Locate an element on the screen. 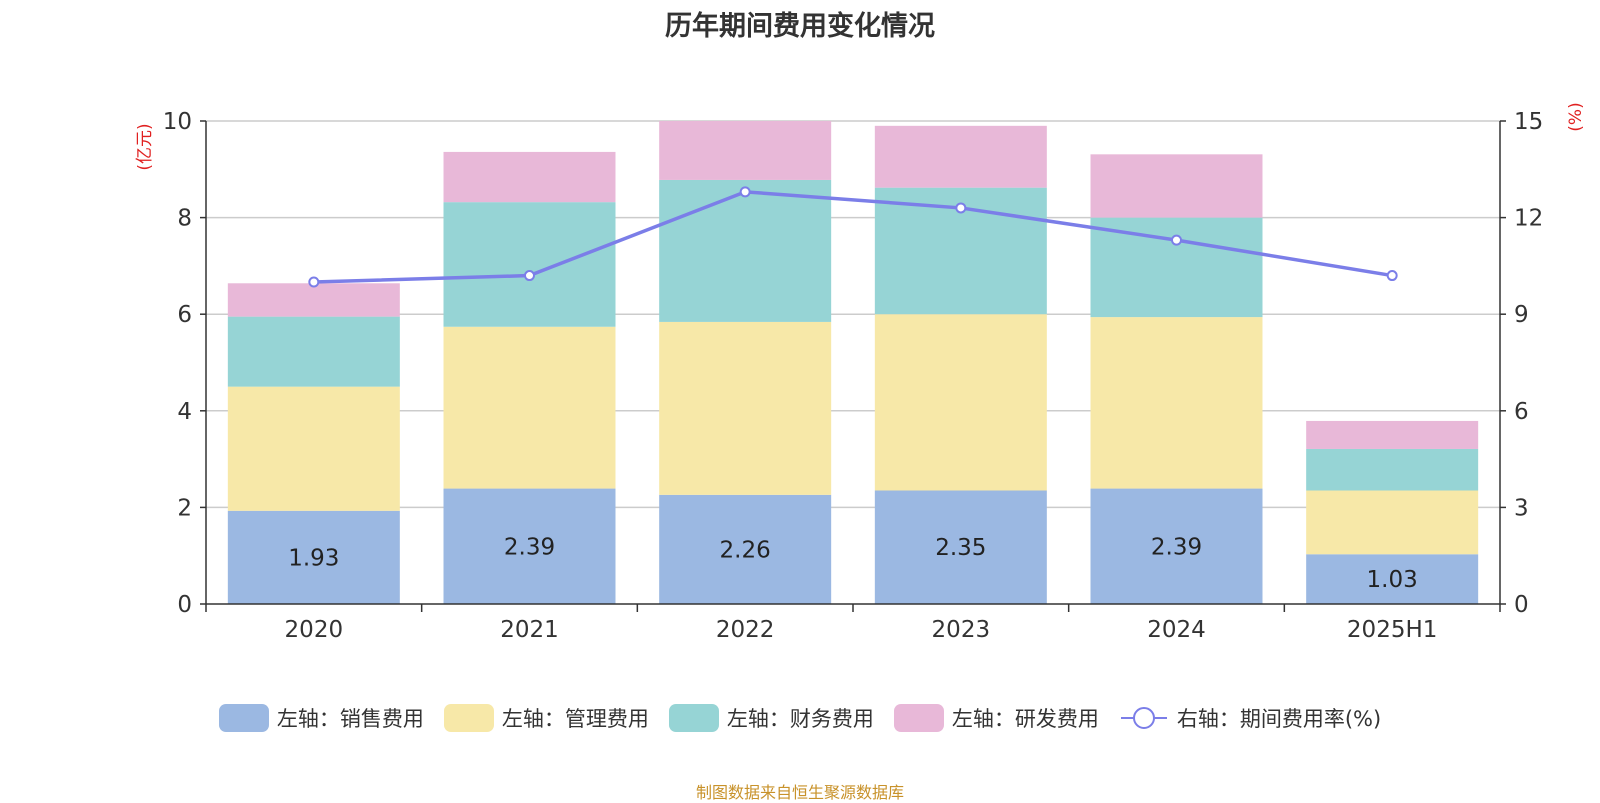 This screenshot has width=1600, height=803. y-tick-label-left: 8 is located at coordinates (184, 219).